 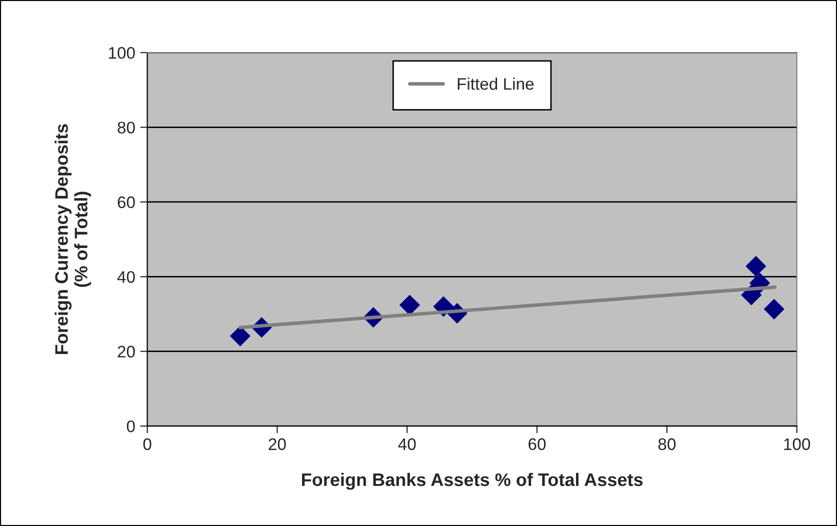 What do you see at coordinates (121, 53) in the screenshot?
I see `y-tick-label: 100` at bounding box center [121, 53].